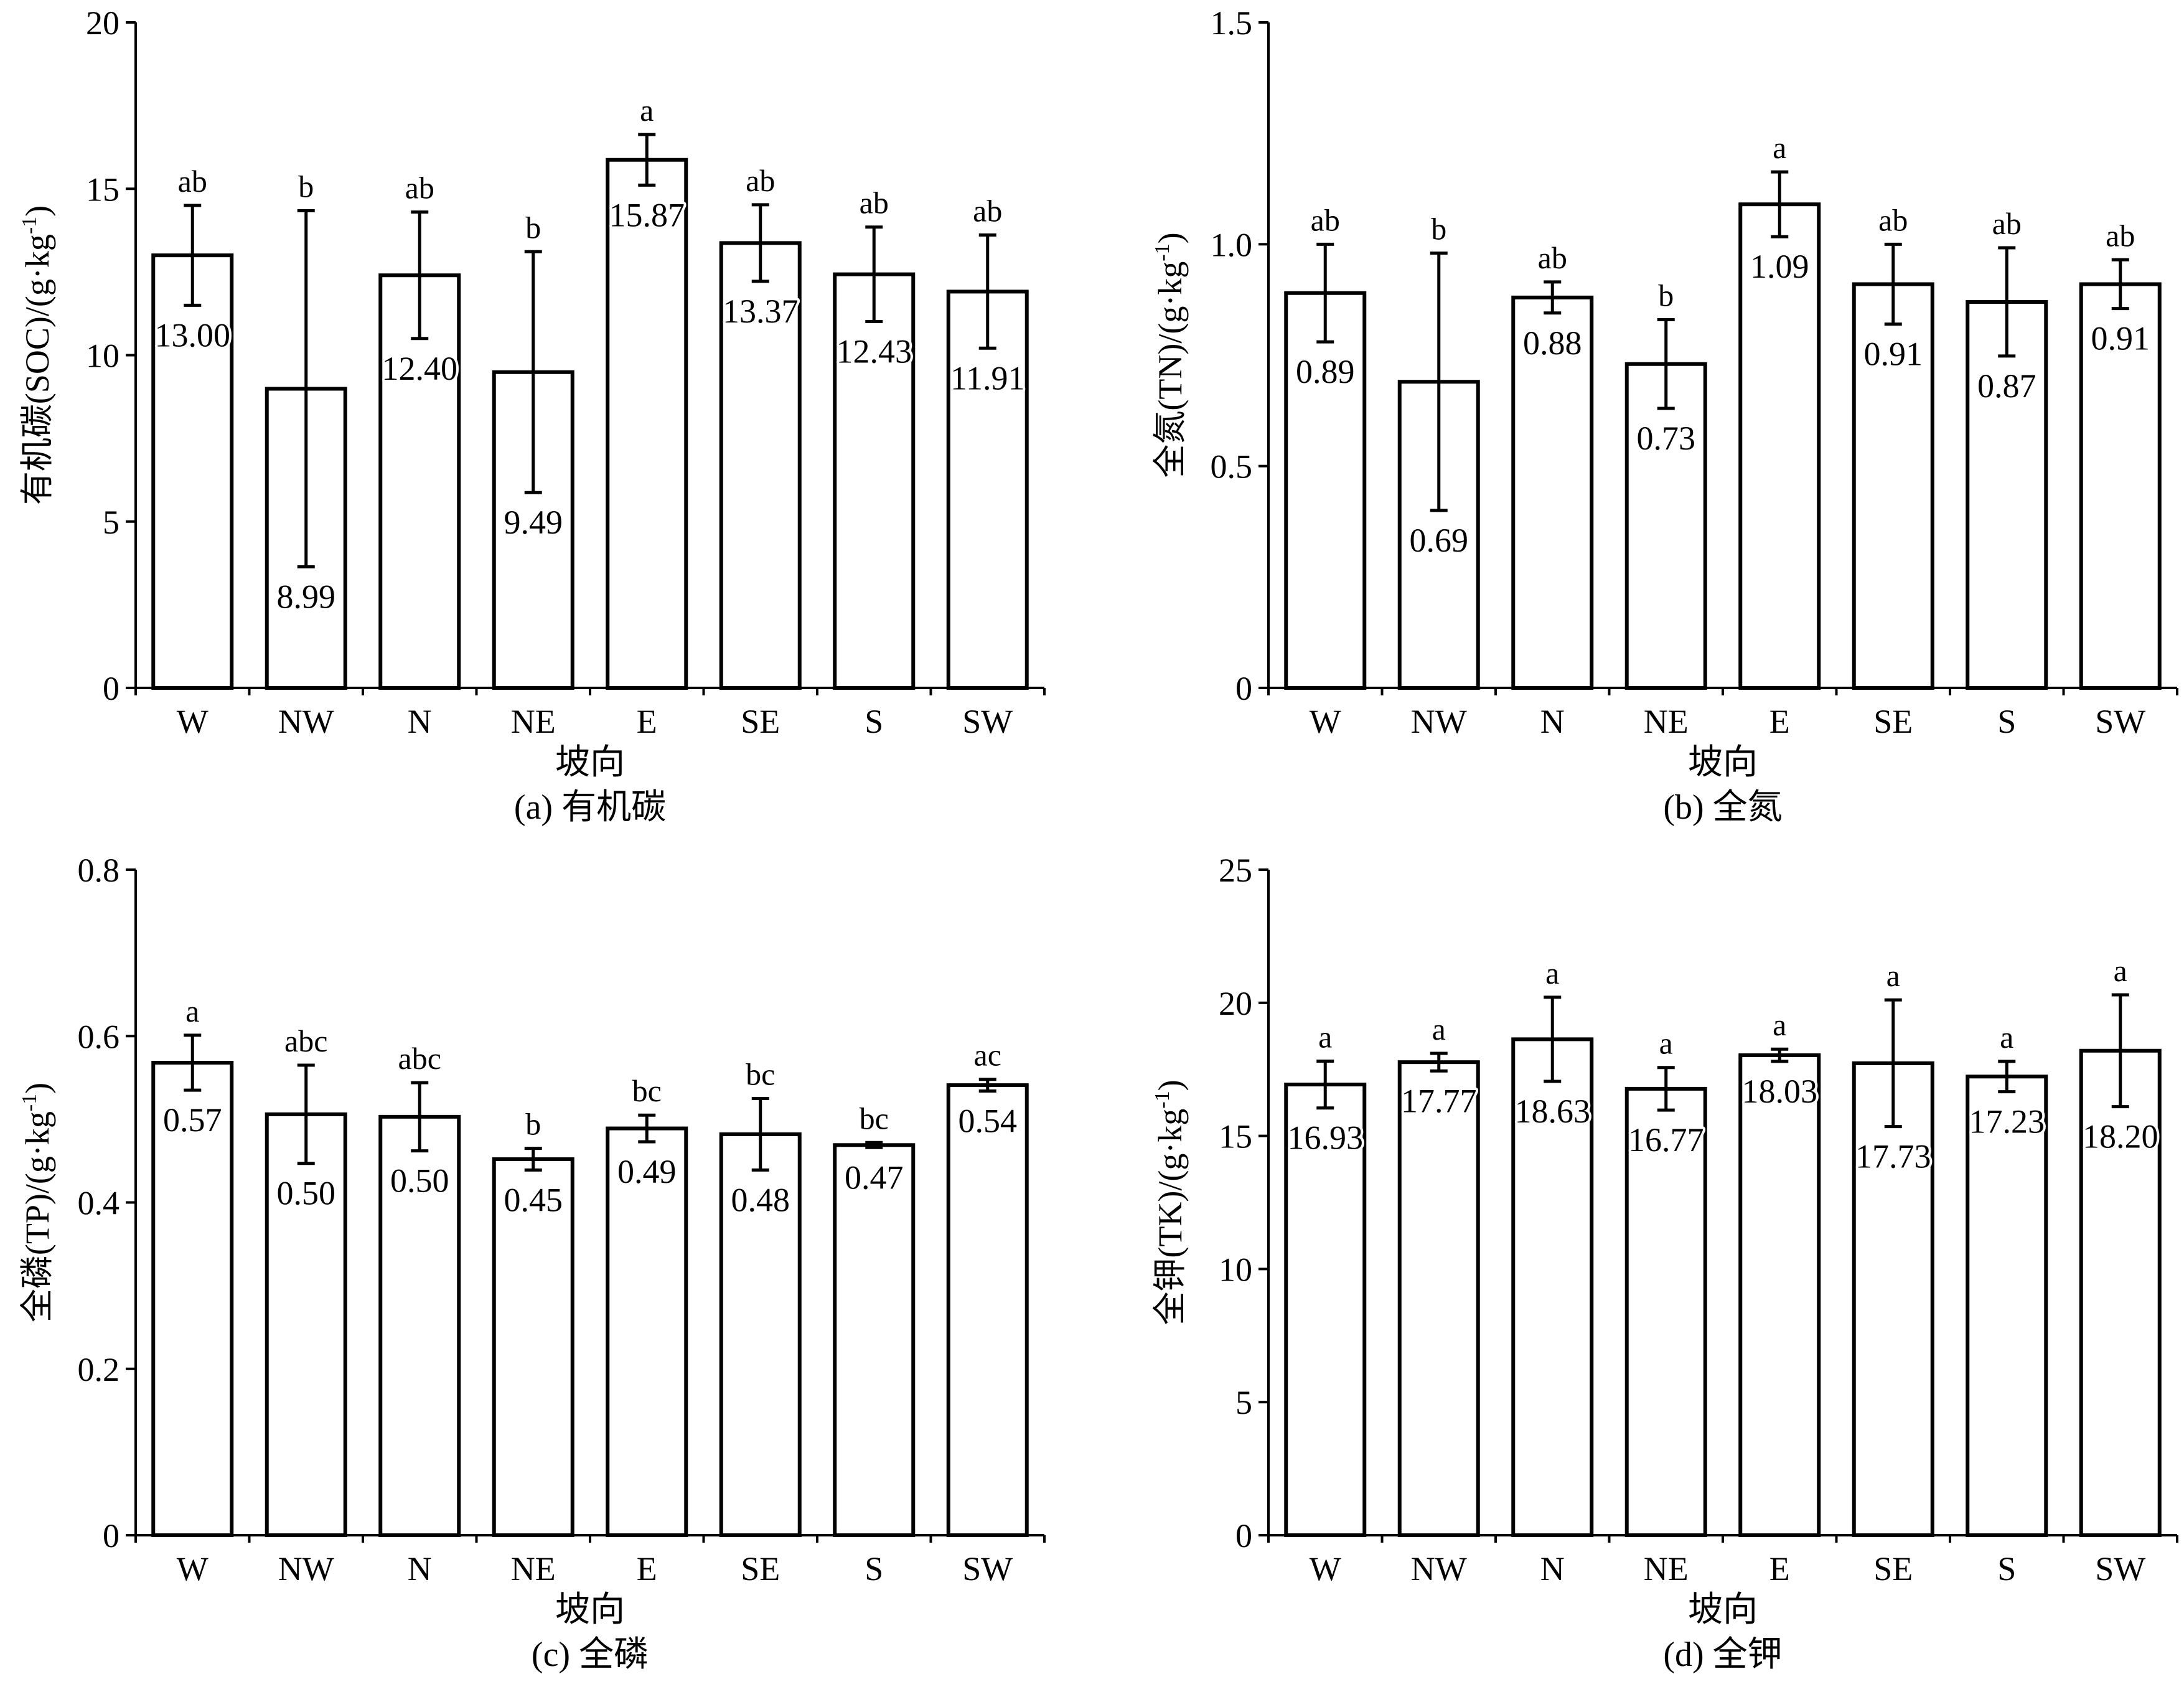  I want to click on bar-value-label: 0.50, so click(306, 1193).